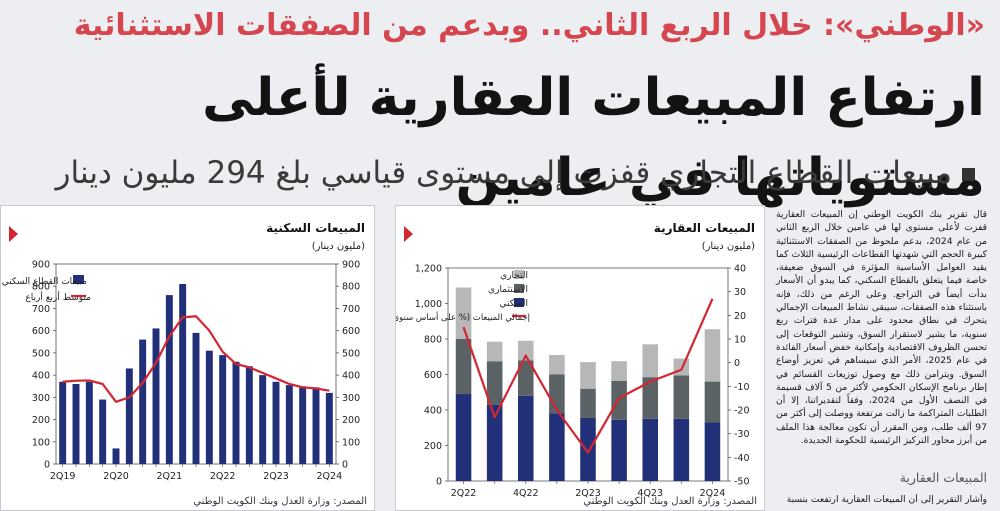  I want to click on chart-title: المبيعات السكنية, so click(315, 228).